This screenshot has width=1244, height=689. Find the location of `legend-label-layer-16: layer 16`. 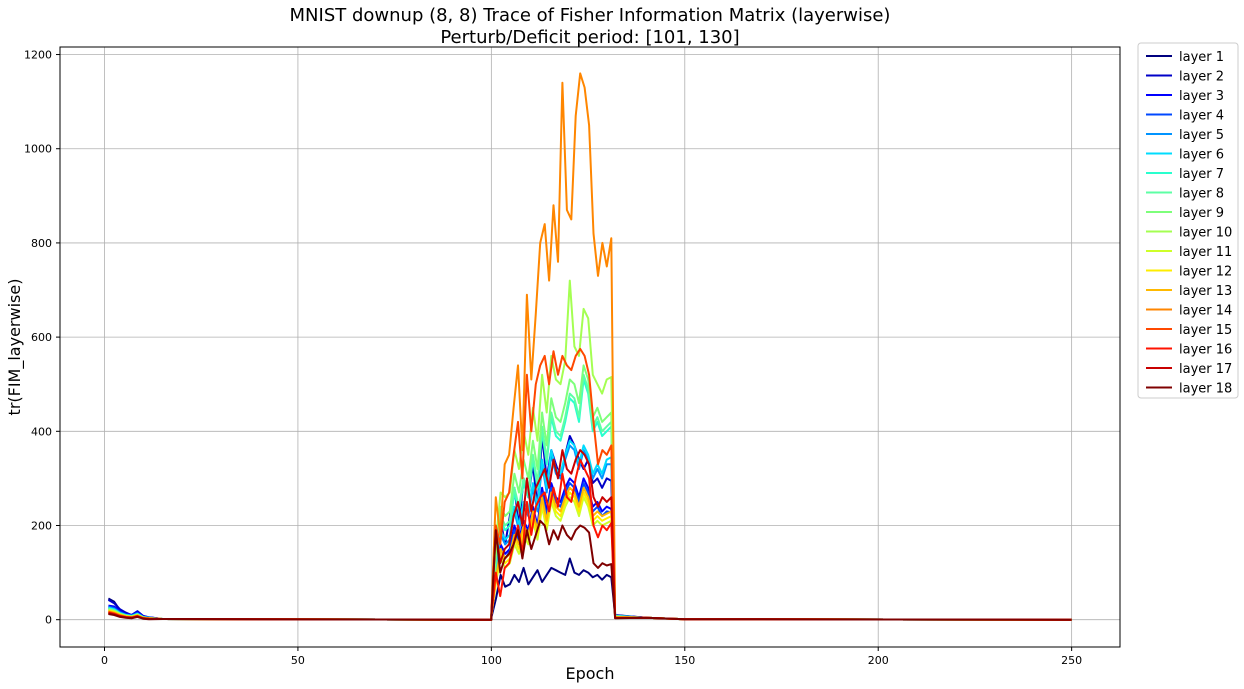

legend-label-layer-16: layer 16 is located at coordinates (1205, 350).